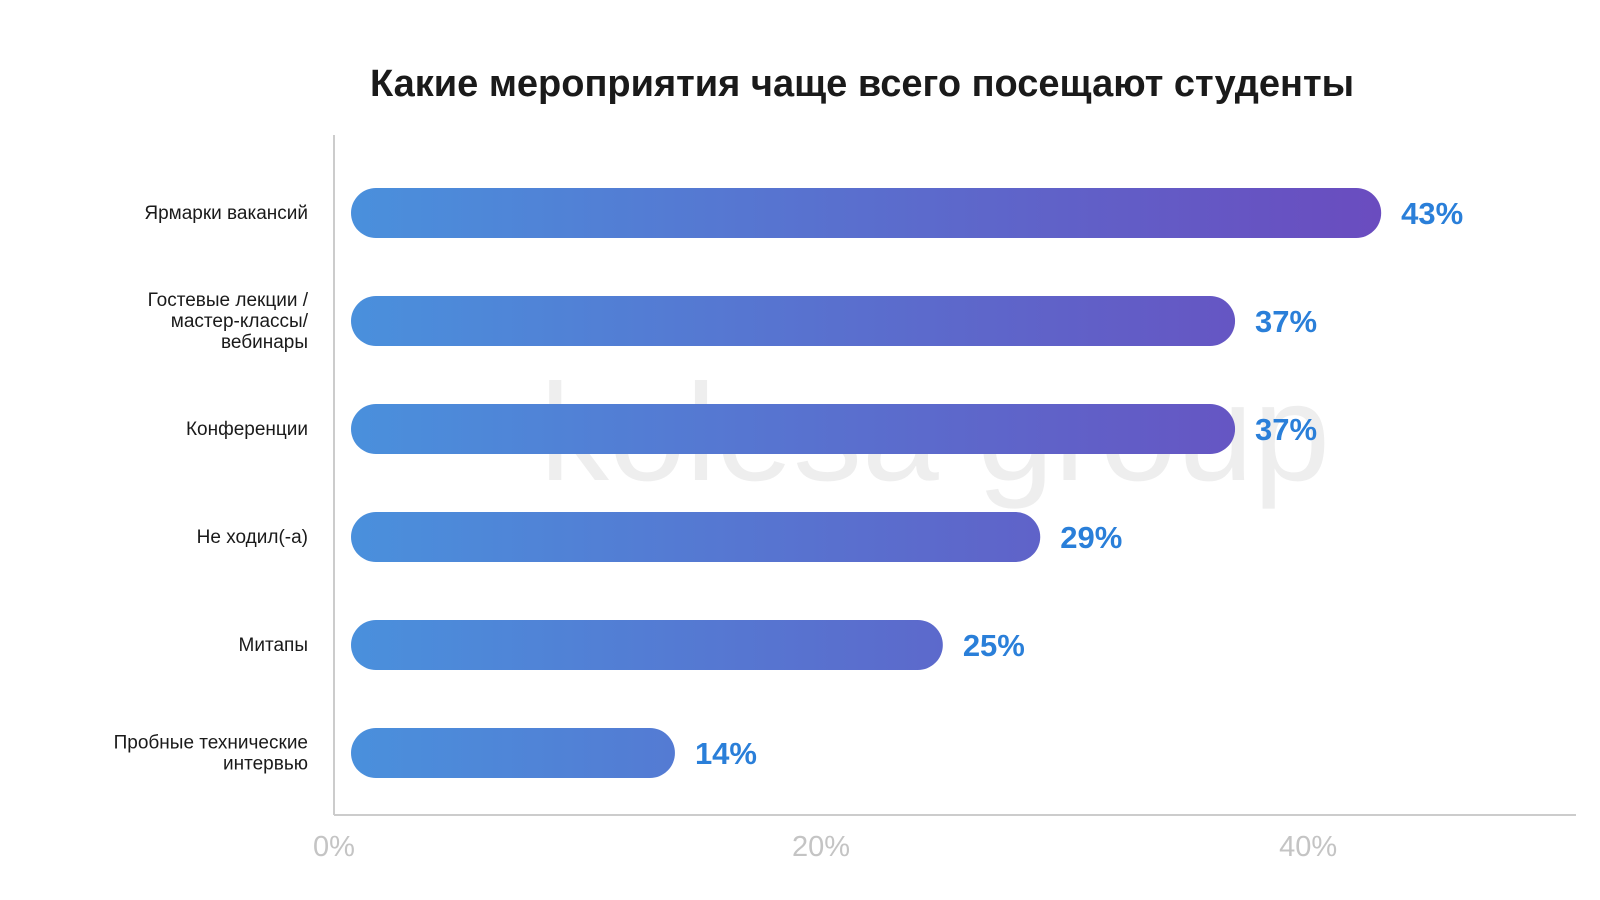  Describe the element at coordinates (821, 847) in the screenshot. I see `x-tick-label: 20%` at that location.